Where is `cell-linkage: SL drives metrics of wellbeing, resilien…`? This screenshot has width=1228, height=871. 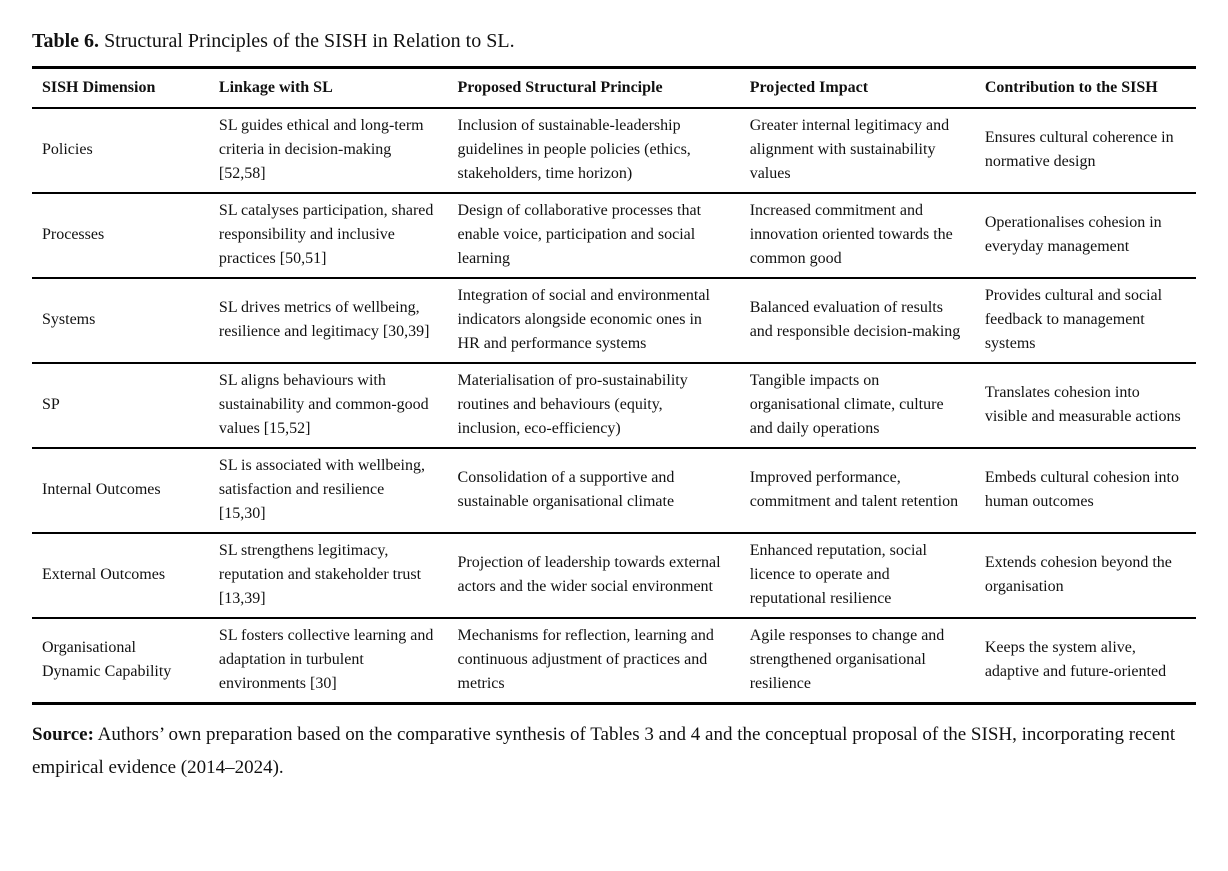
cell-linkage: SL drives metrics of wellbeing, resilien… is located at coordinates (324, 319).